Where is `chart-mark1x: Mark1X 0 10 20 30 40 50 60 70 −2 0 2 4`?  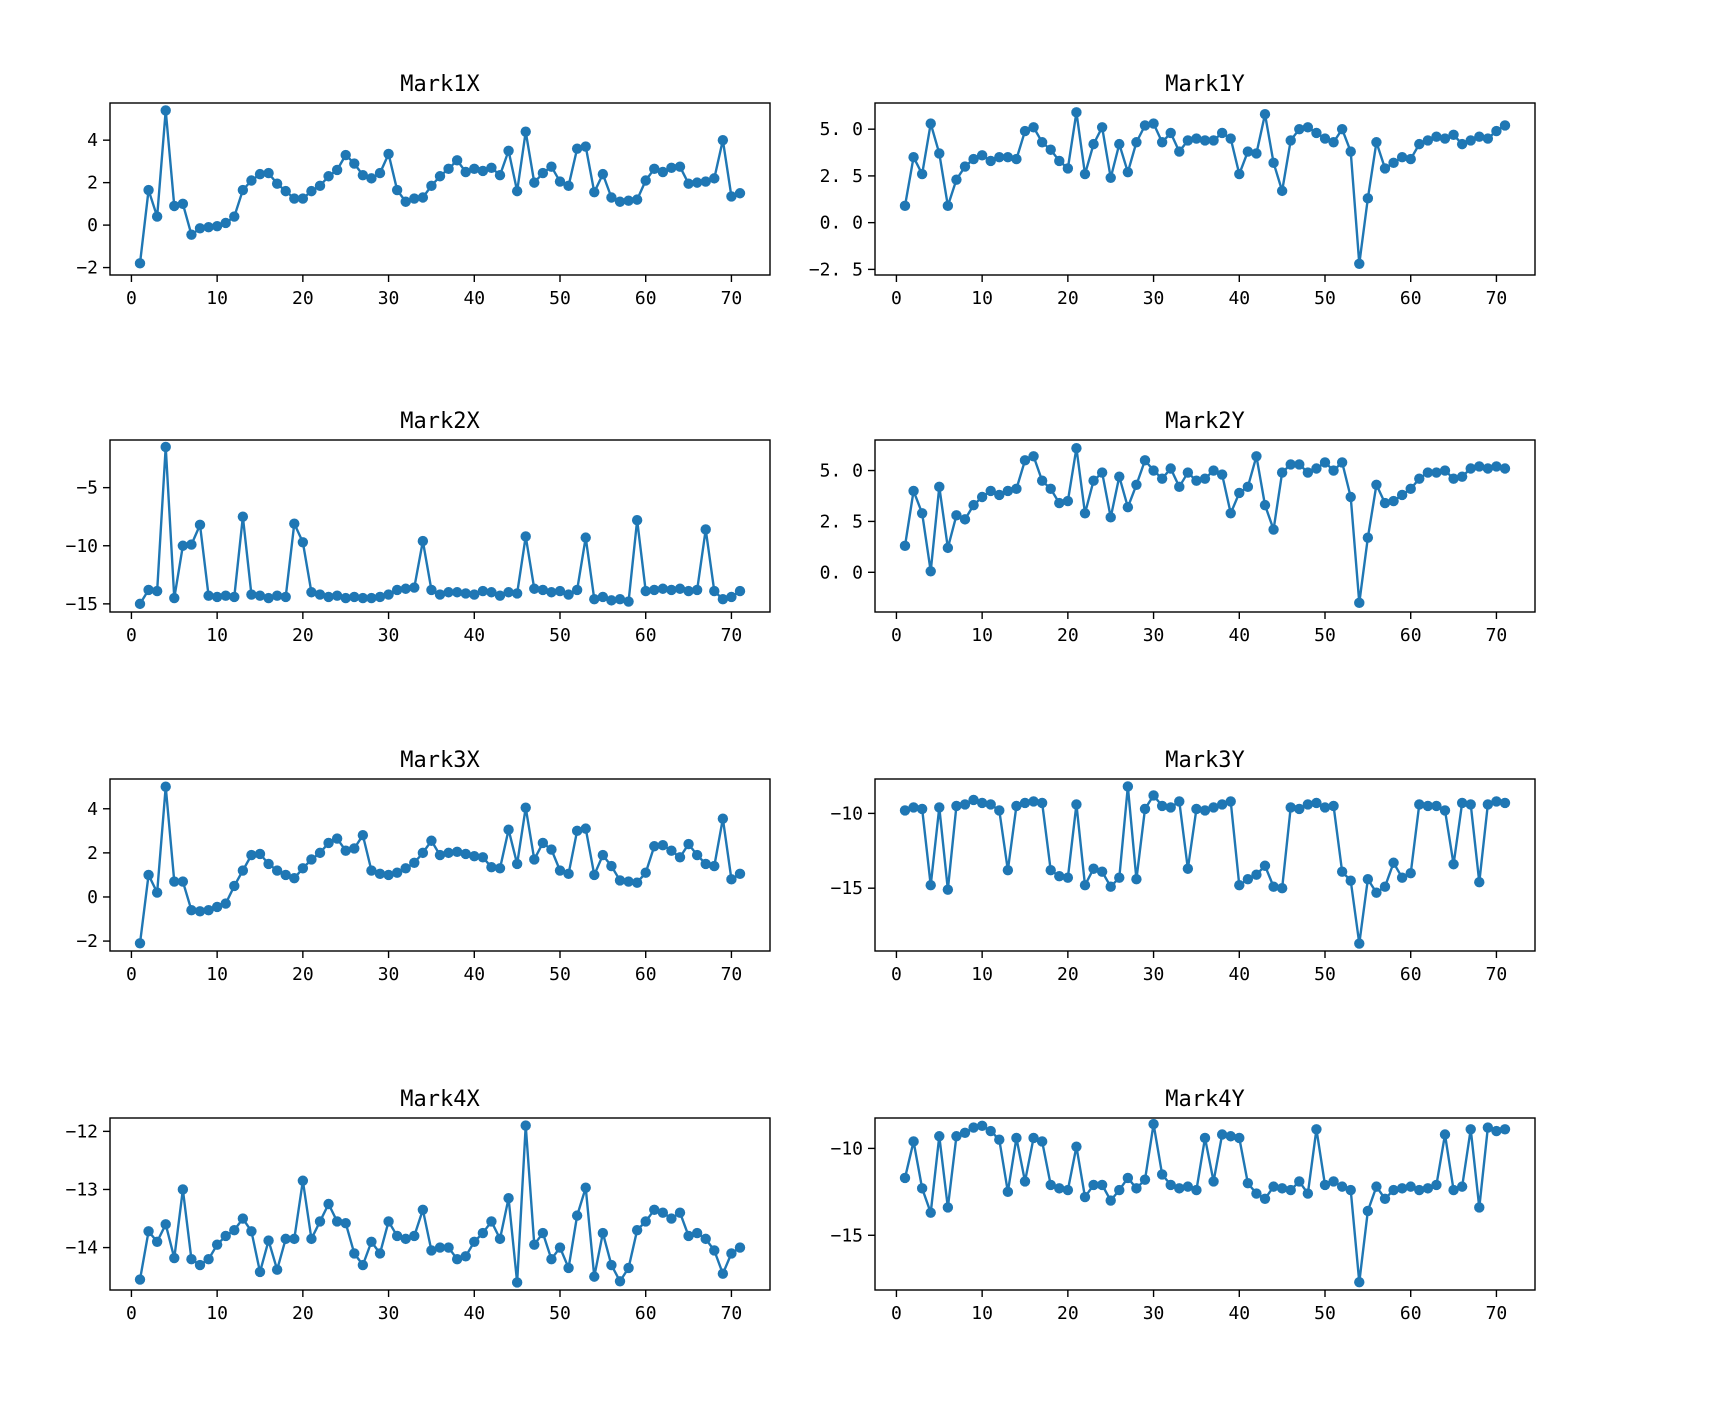 chart-mark1x: Mark1X 0 10 20 30 40 50 60 70 −2 0 2 4 is located at coordinates (407, 196).